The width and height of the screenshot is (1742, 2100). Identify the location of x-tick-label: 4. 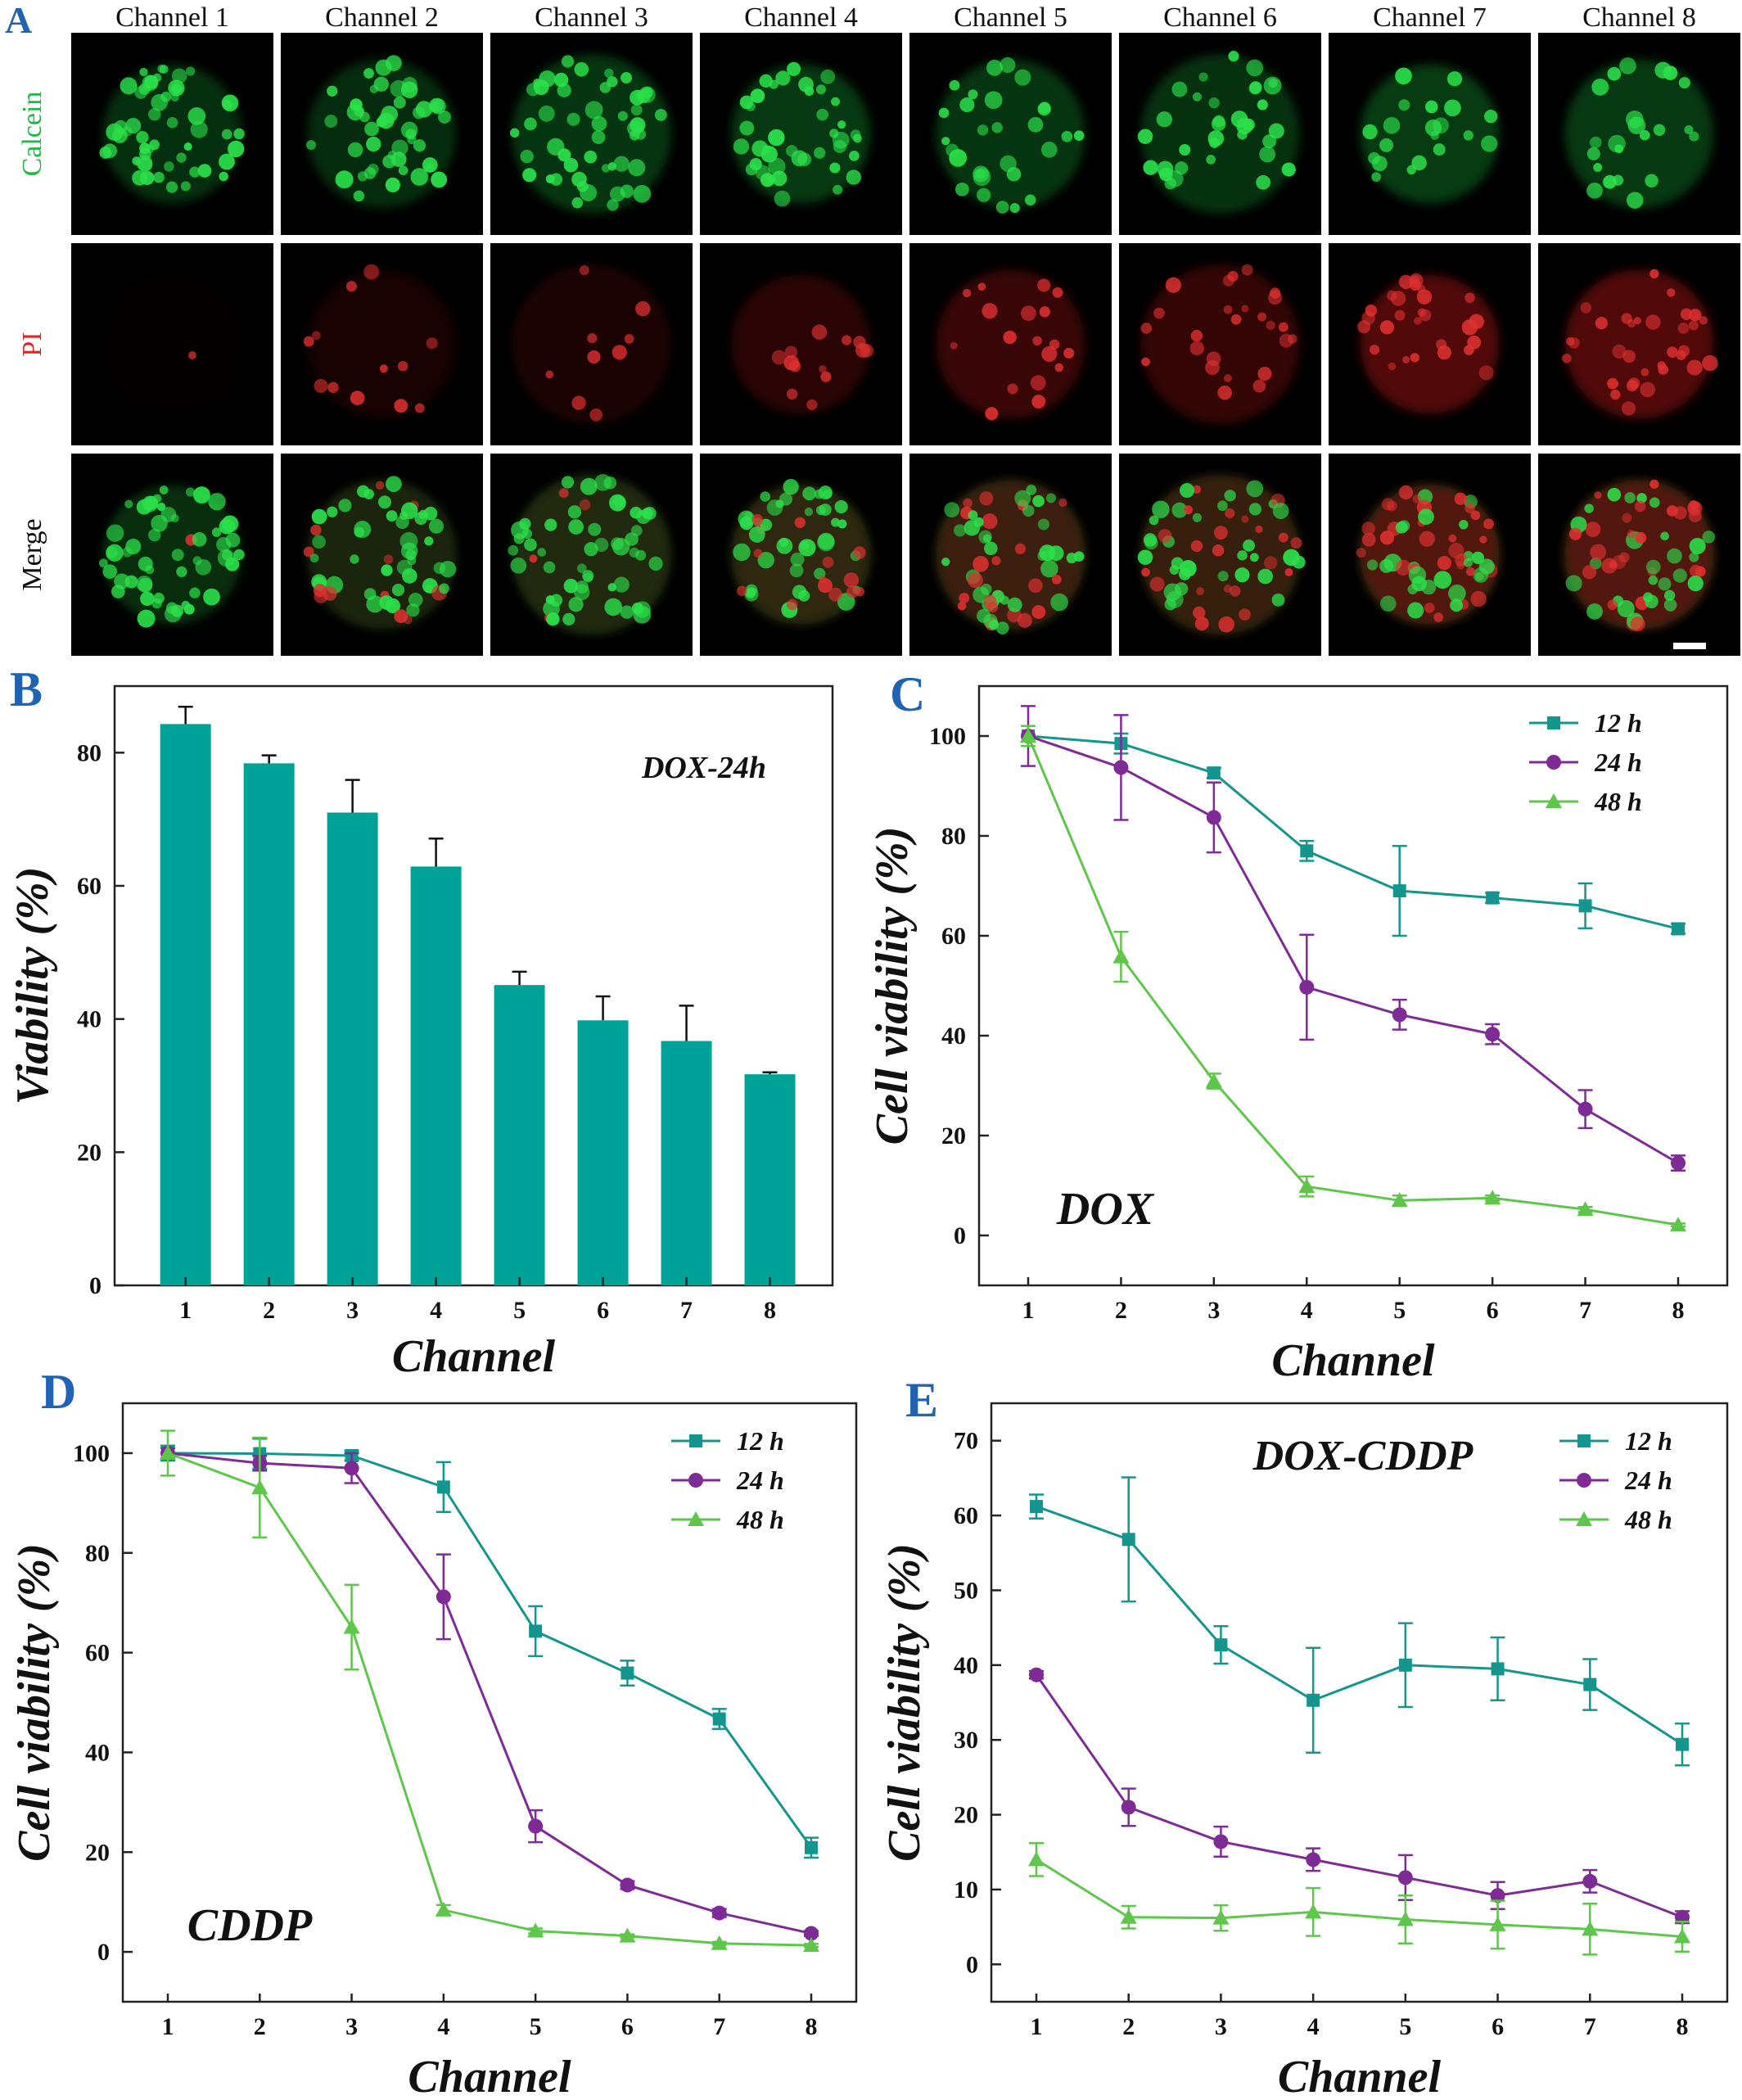
(1307, 1310).